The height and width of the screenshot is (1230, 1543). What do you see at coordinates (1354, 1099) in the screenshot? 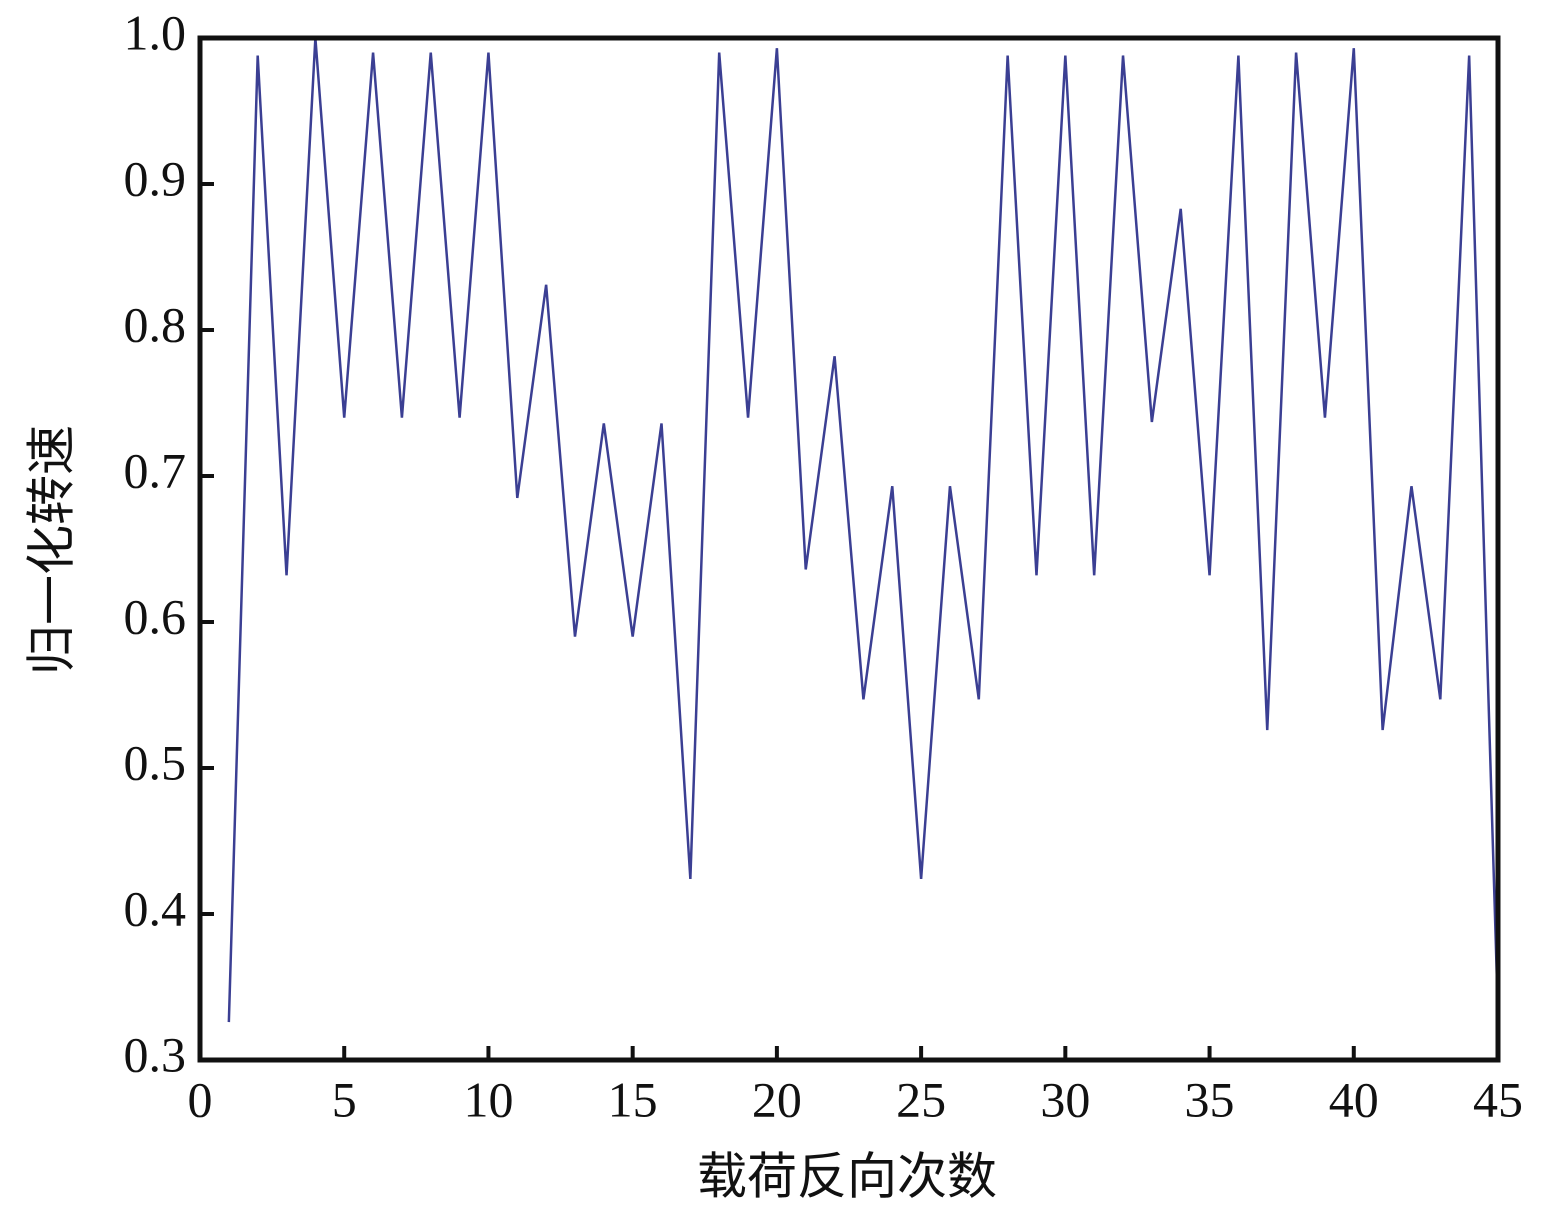
I see `x-tick-label: 40` at bounding box center [1354, 1099].